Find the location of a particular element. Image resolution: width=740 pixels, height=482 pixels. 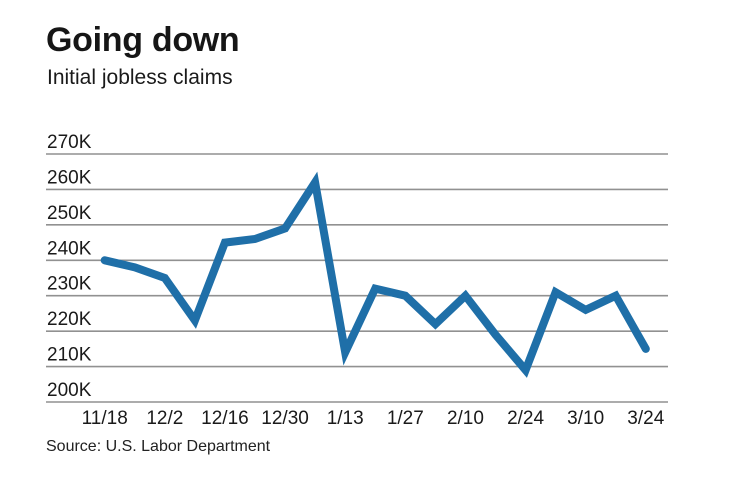

x-axis-label: 2/24 is located at coordinates (525, 418).